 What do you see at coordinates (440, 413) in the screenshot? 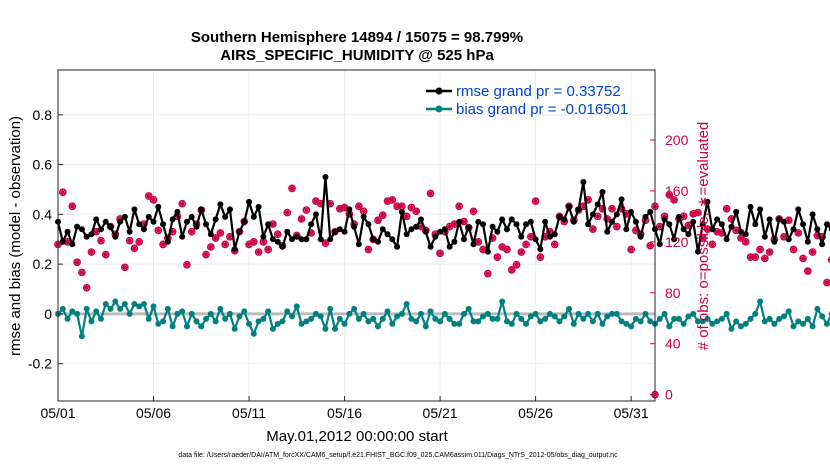
I see `x-tick-label: 05/21` at bounding box center [440, 413].